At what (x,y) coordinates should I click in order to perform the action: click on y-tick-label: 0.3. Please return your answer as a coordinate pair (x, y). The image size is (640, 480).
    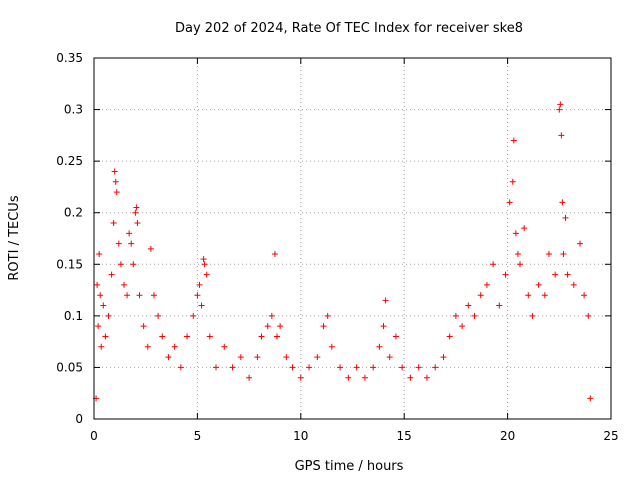
    Looking at the image, I should click on (73, 110).